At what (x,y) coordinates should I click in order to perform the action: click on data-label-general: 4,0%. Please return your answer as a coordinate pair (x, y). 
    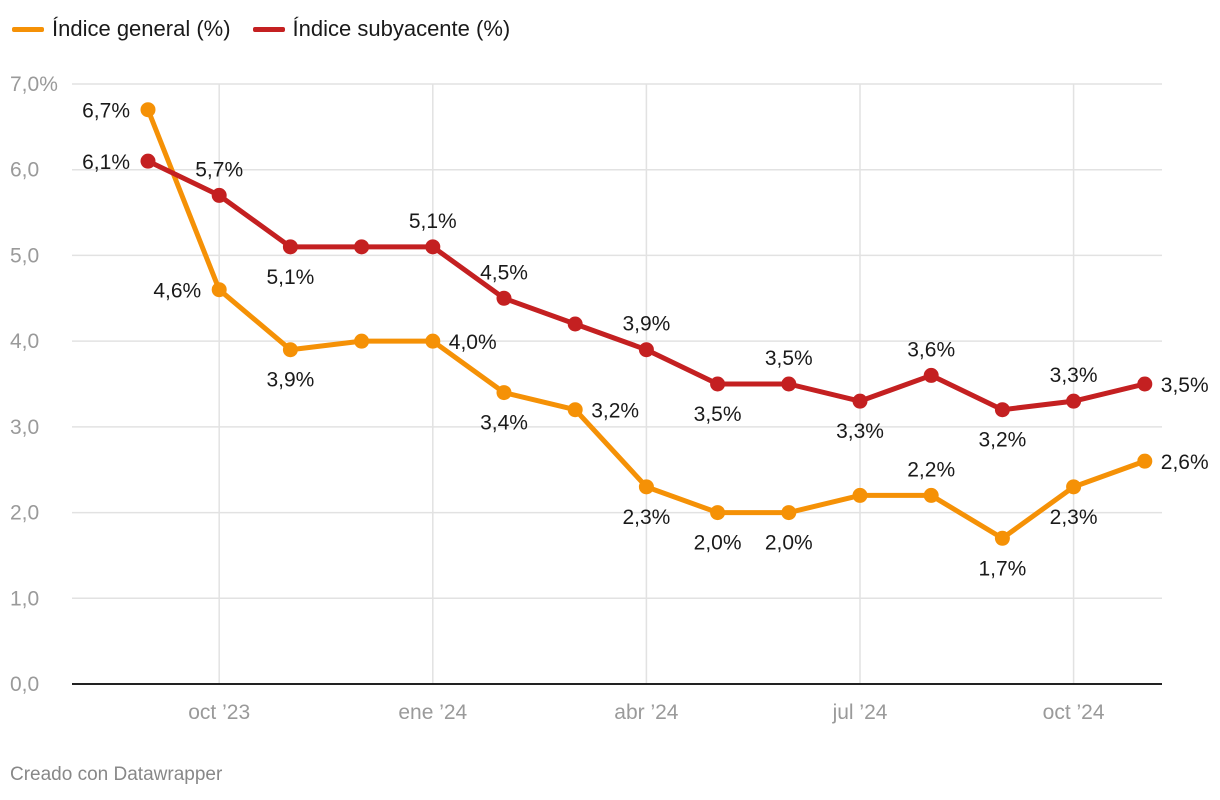
    Looking at the image, I should click on (473, 342).